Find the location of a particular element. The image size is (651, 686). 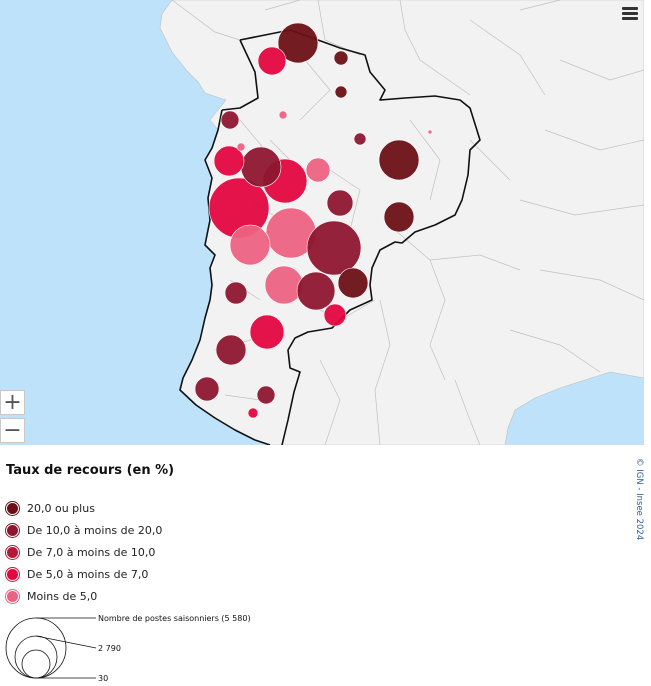

map-credit: © IGN - Insee 2024 is located at coordinates (639, 499).